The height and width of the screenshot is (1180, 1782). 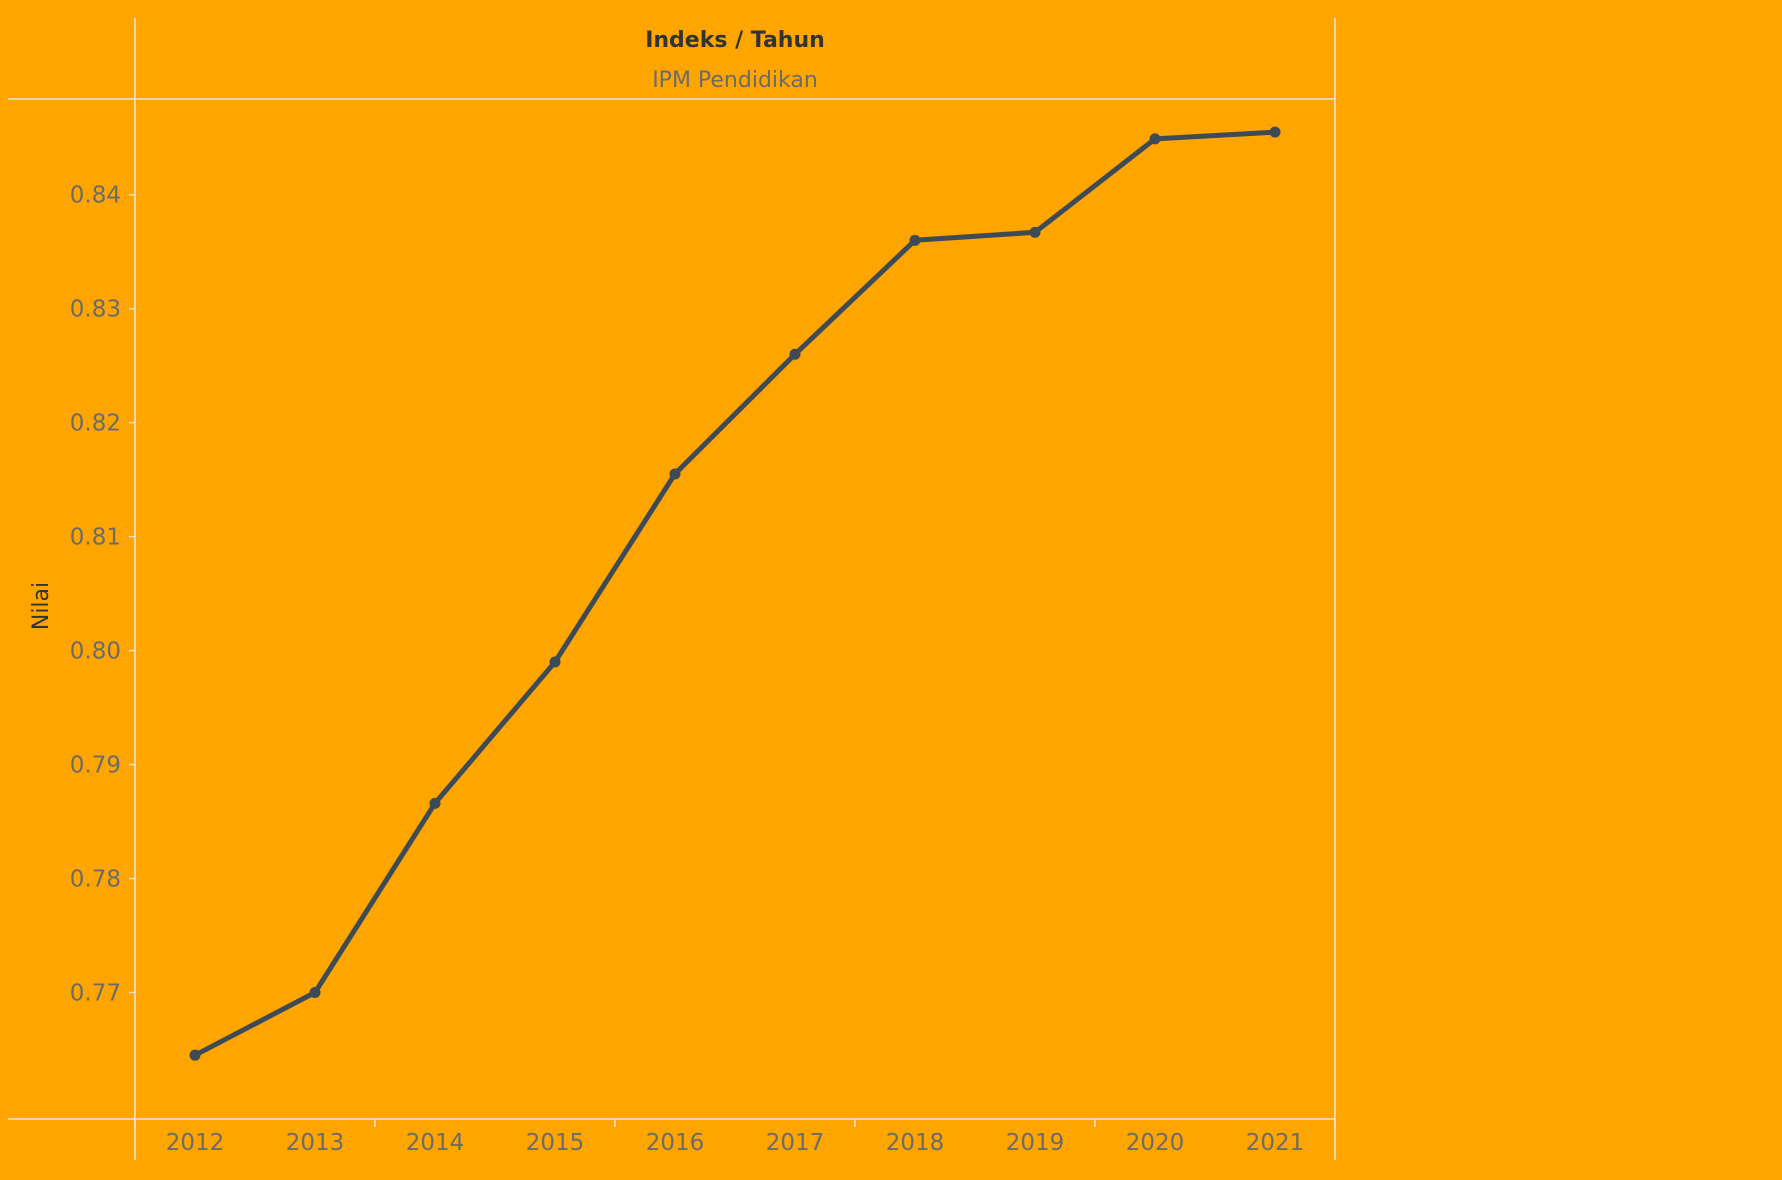 I want to click on x-axis: 2012 2013 2014 2015 2016 2017 2018 2019 2020 2021, so click(x=735, y=1137).